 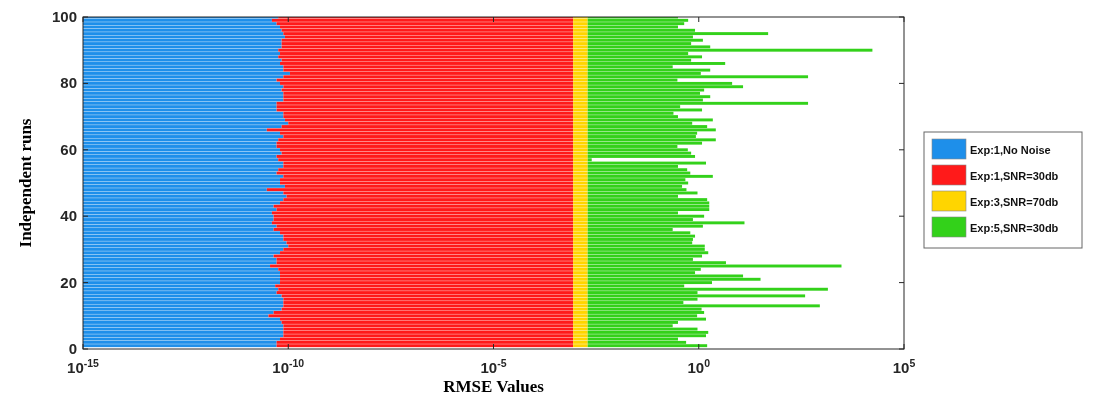 I want to click on x-tick-label: 10$^{0}$, so click(x=699, y=366).